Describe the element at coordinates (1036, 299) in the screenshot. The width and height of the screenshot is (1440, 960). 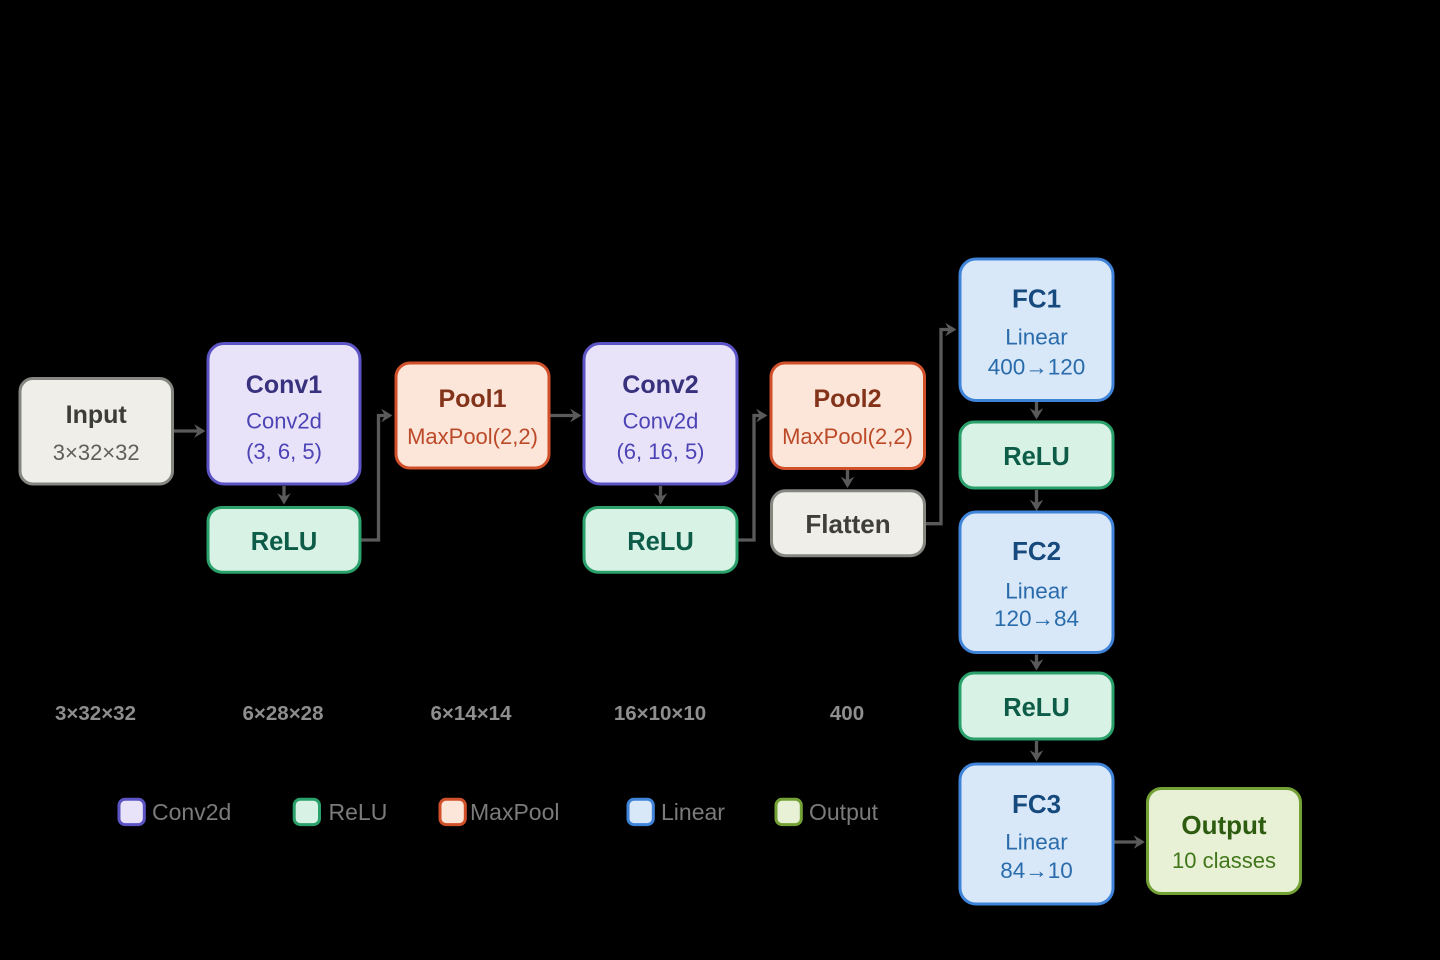
I see `svg-text: FC1` at that location.